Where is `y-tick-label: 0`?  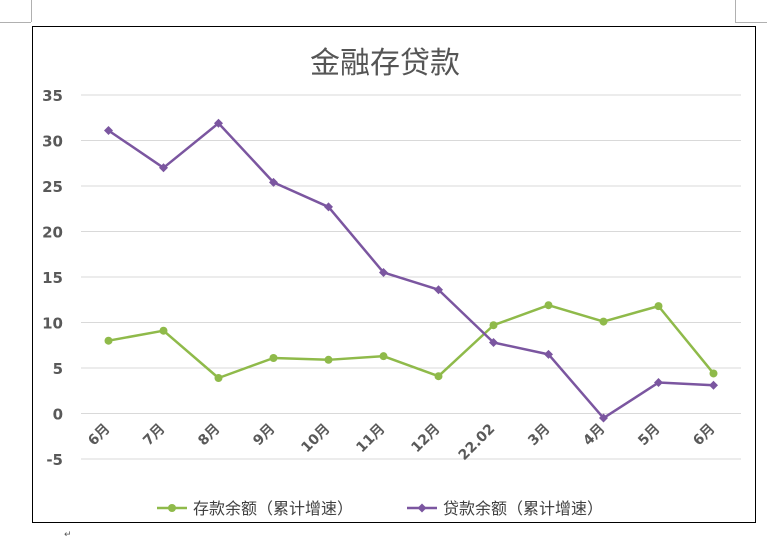 y-tick-label: 0 is located at coordinates (58, 415).